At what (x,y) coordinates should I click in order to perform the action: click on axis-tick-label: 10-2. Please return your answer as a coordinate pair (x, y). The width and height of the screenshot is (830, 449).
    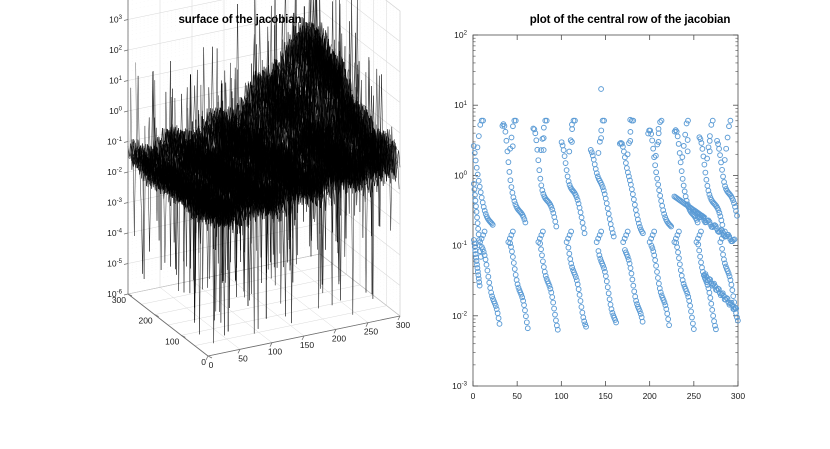
    Looking at the image, I should click on (115, 172).